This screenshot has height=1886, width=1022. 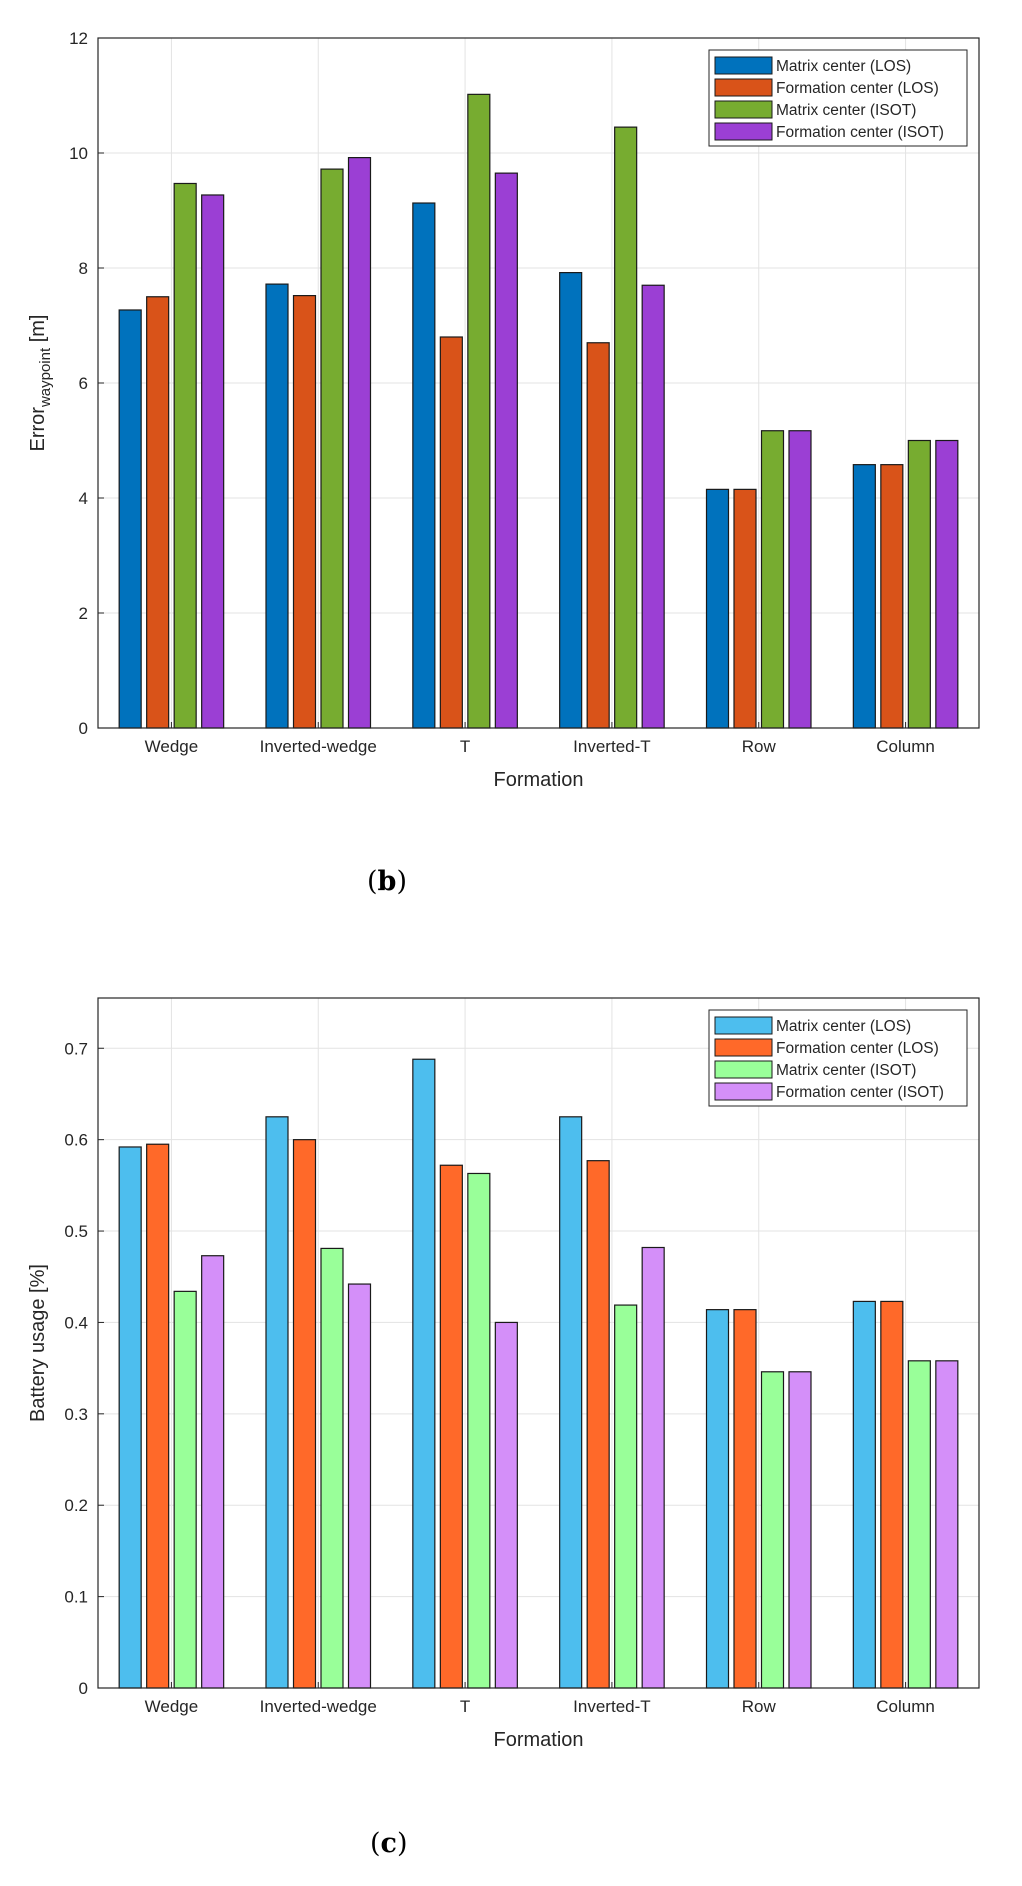 What do you see at coordinates (83, 383) in the screenshot?
I see `y-tick-label: 6` at bounding box center [83, 383].